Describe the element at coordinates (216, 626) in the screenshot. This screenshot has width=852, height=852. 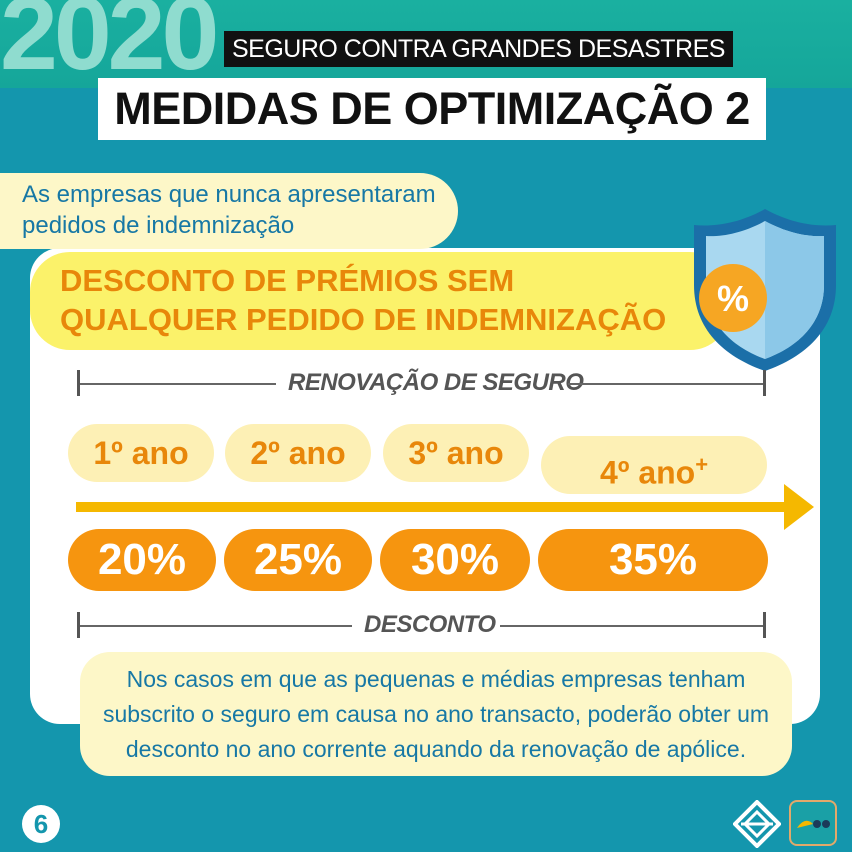
I see `discount-line-left` at that location.